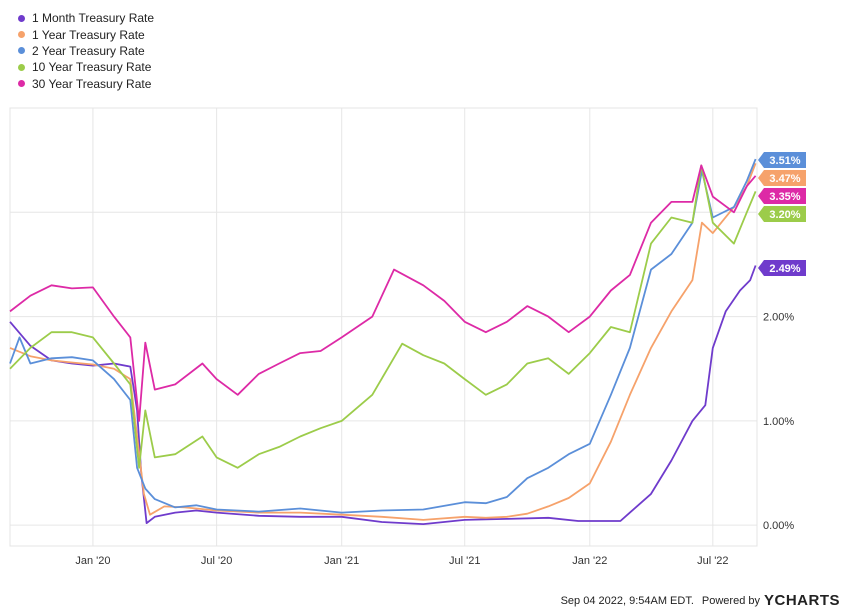 This screenshot has height=616, width=850. What do you see at coordinates (712, 561) in the screenshot?
I see `x-tick-label: Jul '22` at bounding box center [712, 561].